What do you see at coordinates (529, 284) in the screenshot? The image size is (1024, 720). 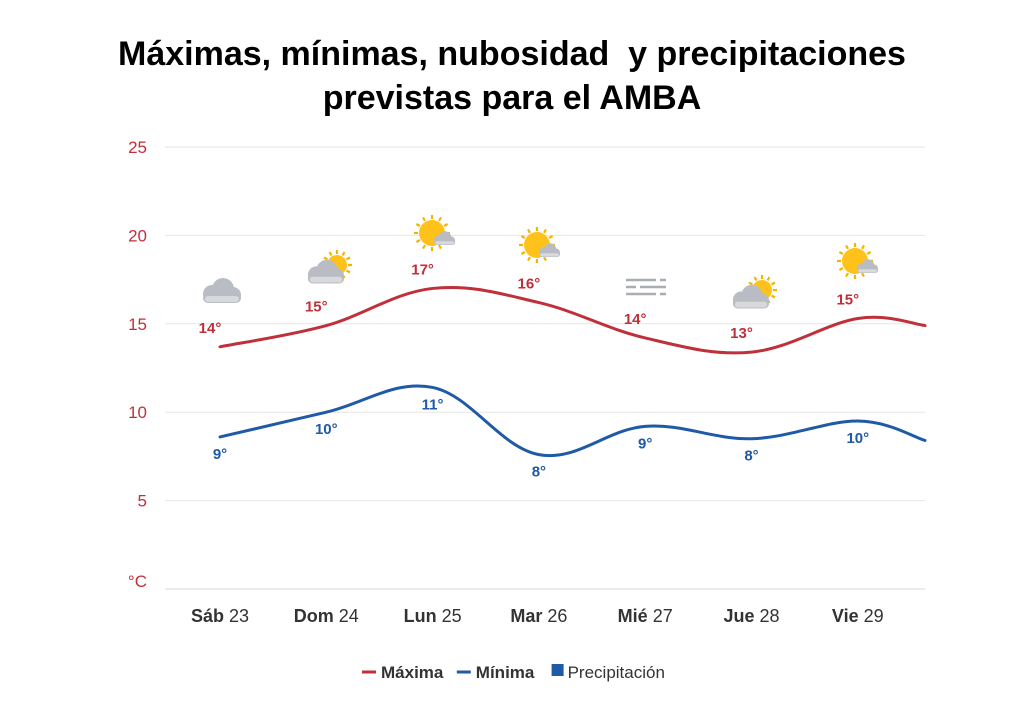 I see `max-data-label: 16°` at bounding box center [529, 284].